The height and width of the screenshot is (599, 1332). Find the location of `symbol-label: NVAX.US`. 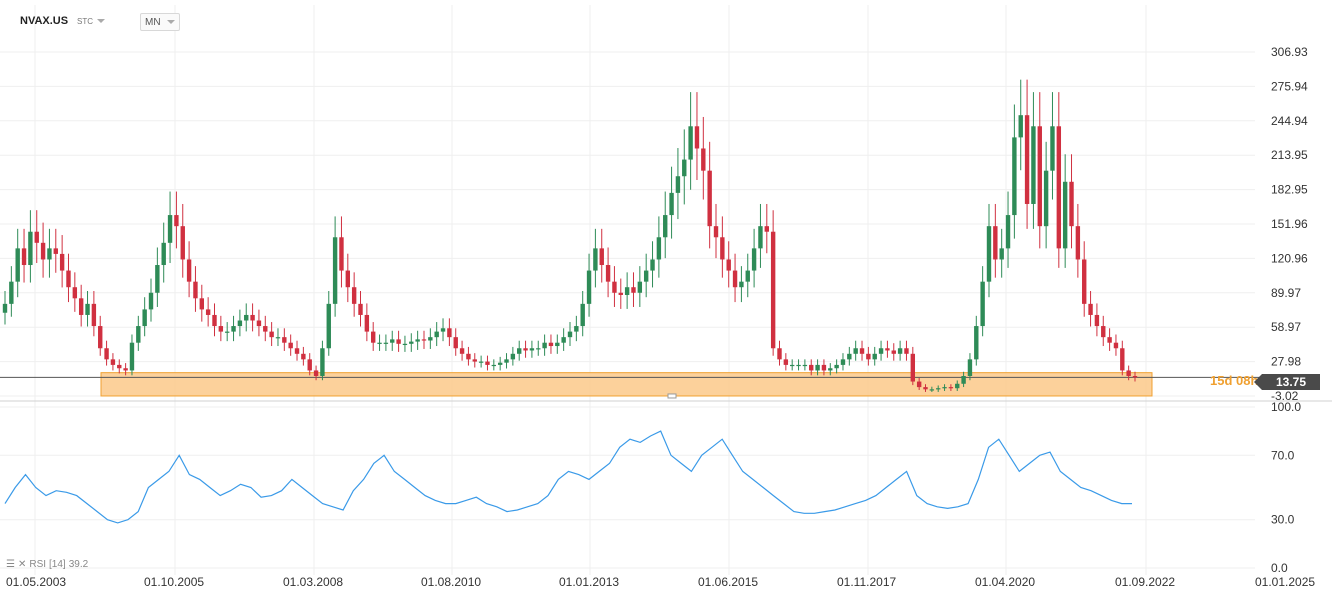

symbol-label: NVAX.US is located at coordinates (44, 21).